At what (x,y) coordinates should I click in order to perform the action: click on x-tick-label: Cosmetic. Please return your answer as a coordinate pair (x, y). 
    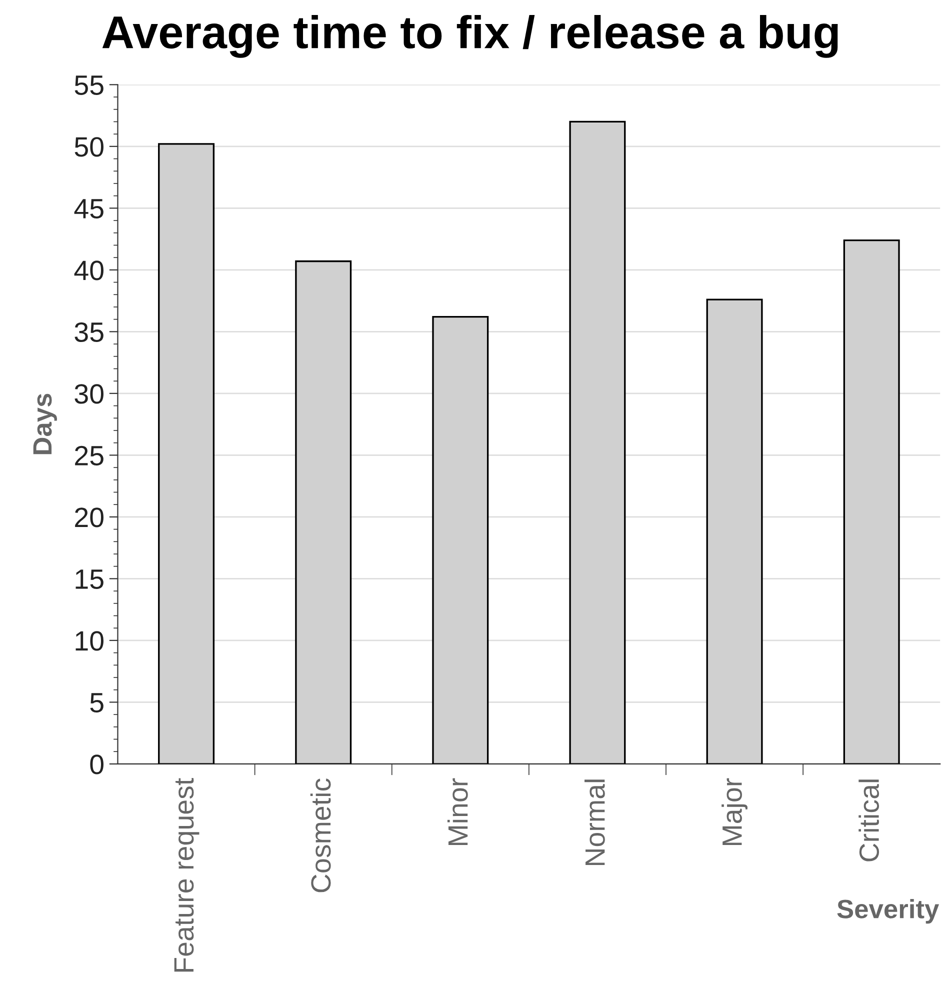
    Looking at the image, I should click on (320, 835).